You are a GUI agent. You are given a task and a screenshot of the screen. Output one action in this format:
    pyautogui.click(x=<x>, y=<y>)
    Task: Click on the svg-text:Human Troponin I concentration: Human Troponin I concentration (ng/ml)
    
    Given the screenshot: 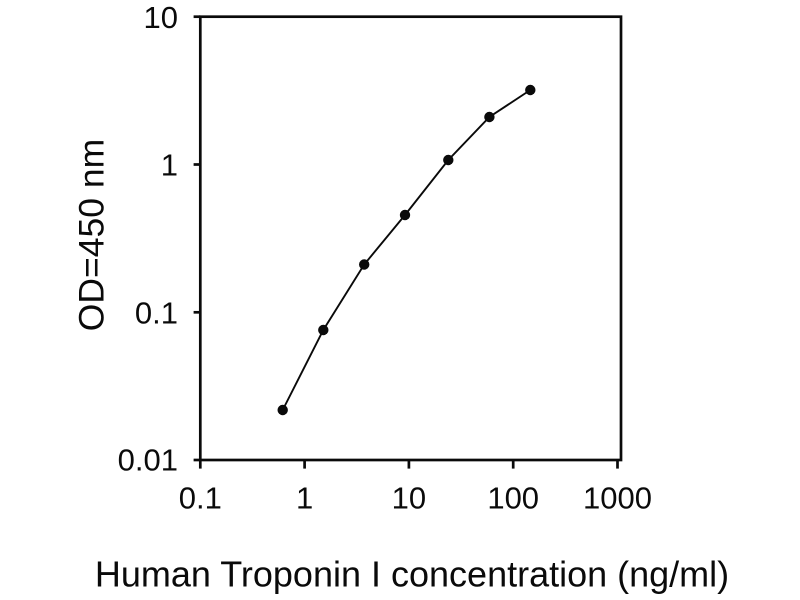 What is the action you would take?
    pyautogui.click(x=412, y=573)
    